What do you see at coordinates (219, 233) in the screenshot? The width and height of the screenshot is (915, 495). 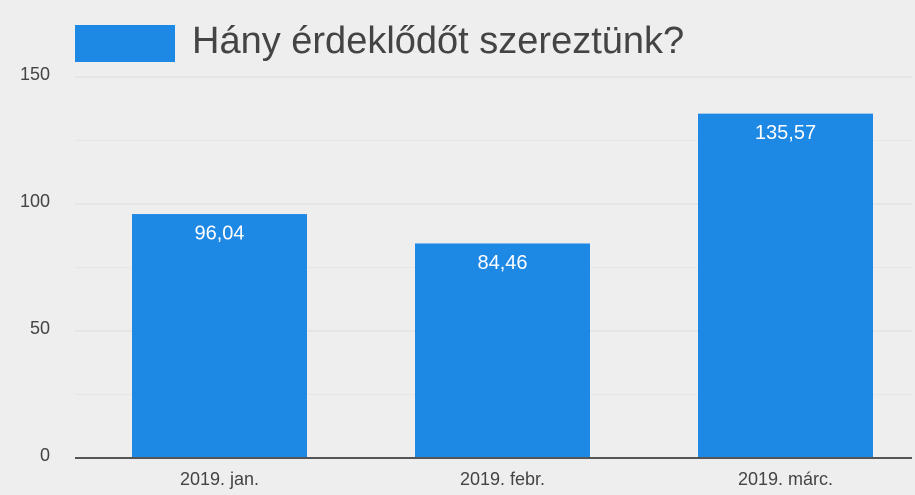 I see `value-label: 96,04` at bounding box center [219, 233].